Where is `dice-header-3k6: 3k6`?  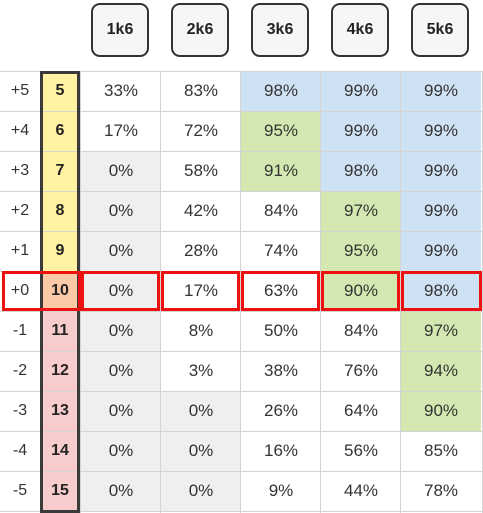 dice-header-3k6: 3k6 is located at coordinates (280, 30).